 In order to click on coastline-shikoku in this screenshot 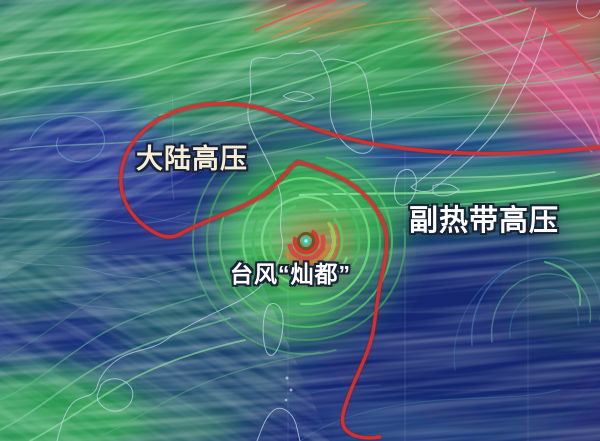, I will do `click(446, 190)`.